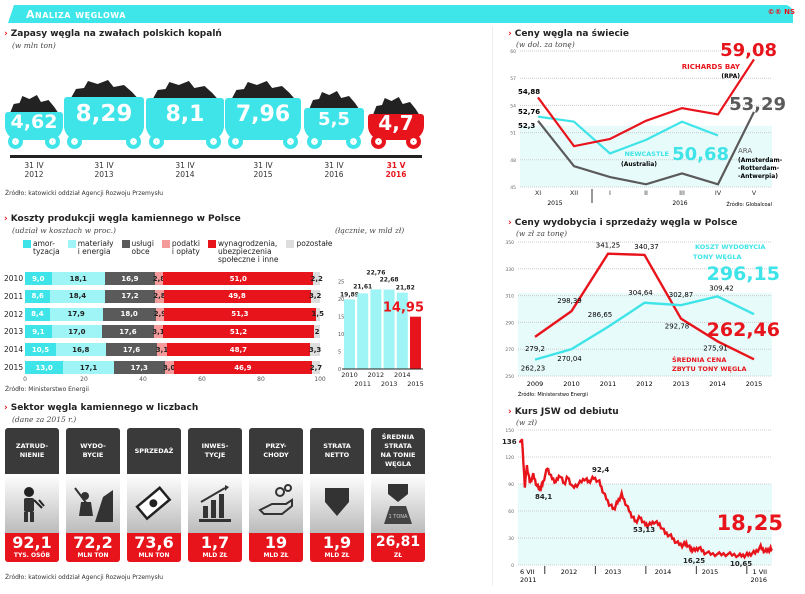  I want to click on world-prices-subtitle: (w dol. za tonę), so click(545, 44).